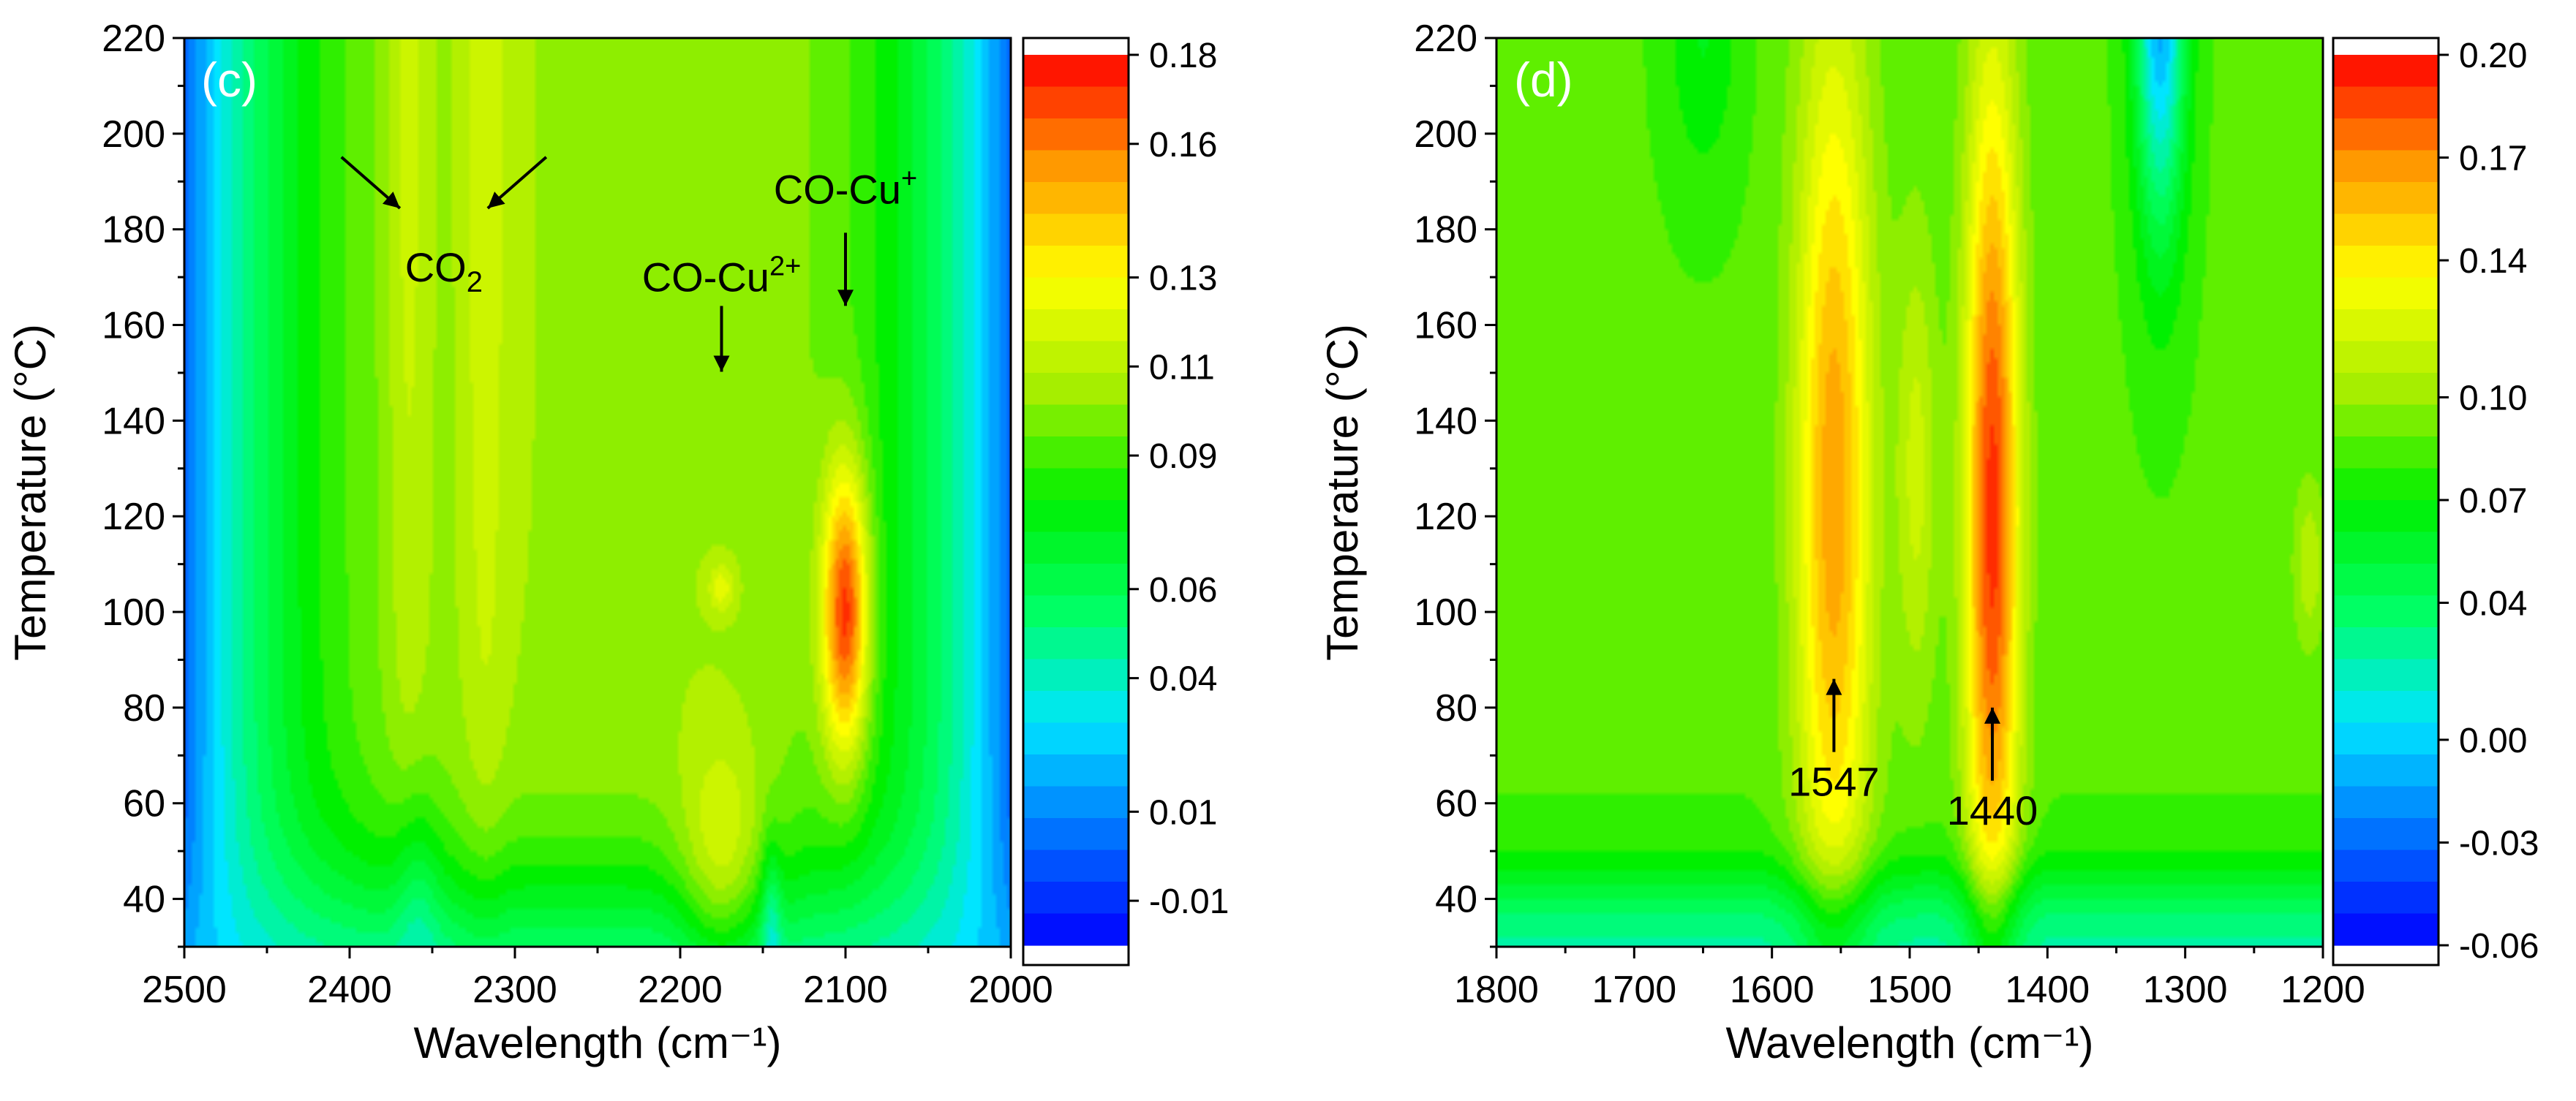  I want to click on y-tick-label: 200, so click(133, 134).